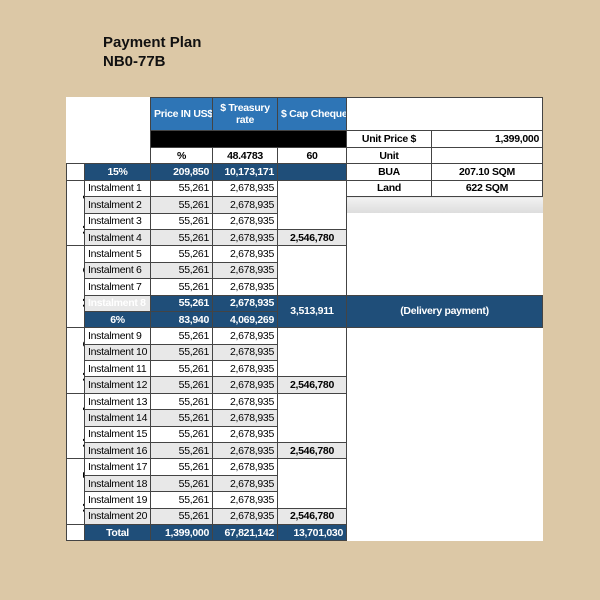 The height and width of the screenshot is (600, 600). What do you see at coordinates (75, 287) in the screenshot?
I see `year-cell: Year 2` at bounding box center [75, 287].